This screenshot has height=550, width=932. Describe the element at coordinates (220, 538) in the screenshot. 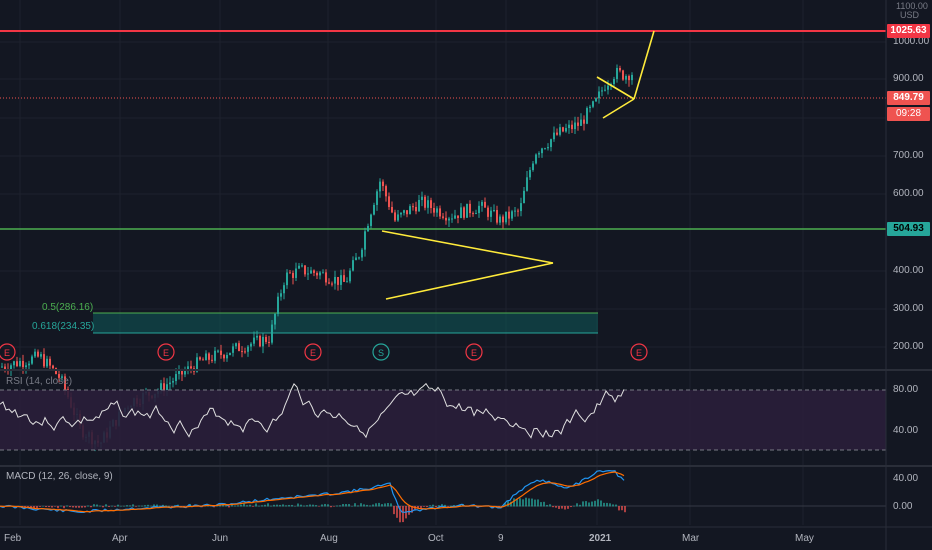

I see `time-axis-label: Jun` at that location.